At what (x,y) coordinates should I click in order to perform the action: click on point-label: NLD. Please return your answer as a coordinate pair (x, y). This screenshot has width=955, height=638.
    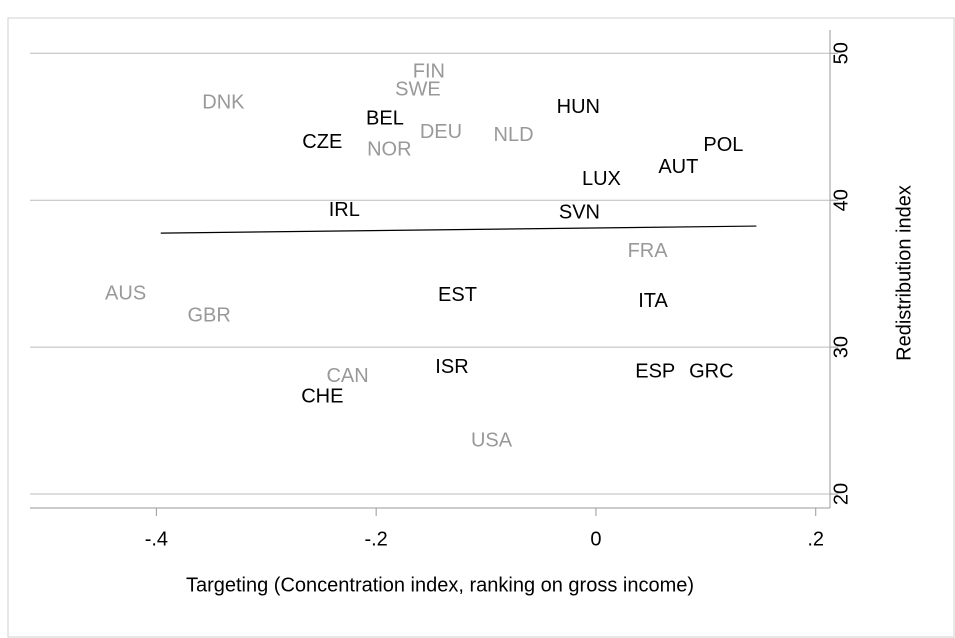
    Looking at the image, I should click on (514, 135).